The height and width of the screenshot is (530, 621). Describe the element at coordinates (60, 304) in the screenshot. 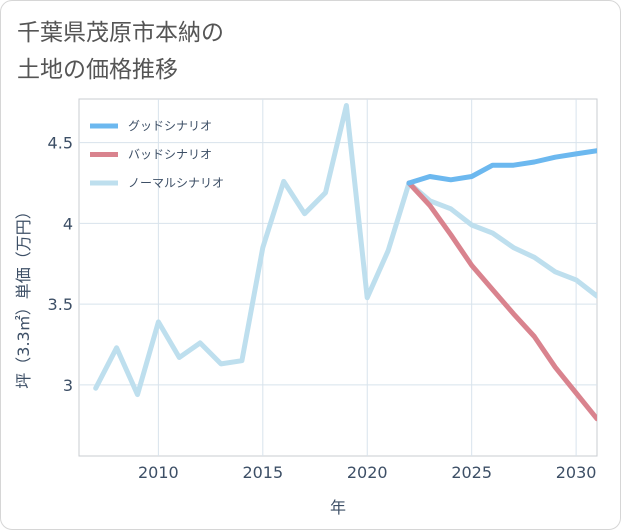

I see `y-tick-label: 3.5` at that location.